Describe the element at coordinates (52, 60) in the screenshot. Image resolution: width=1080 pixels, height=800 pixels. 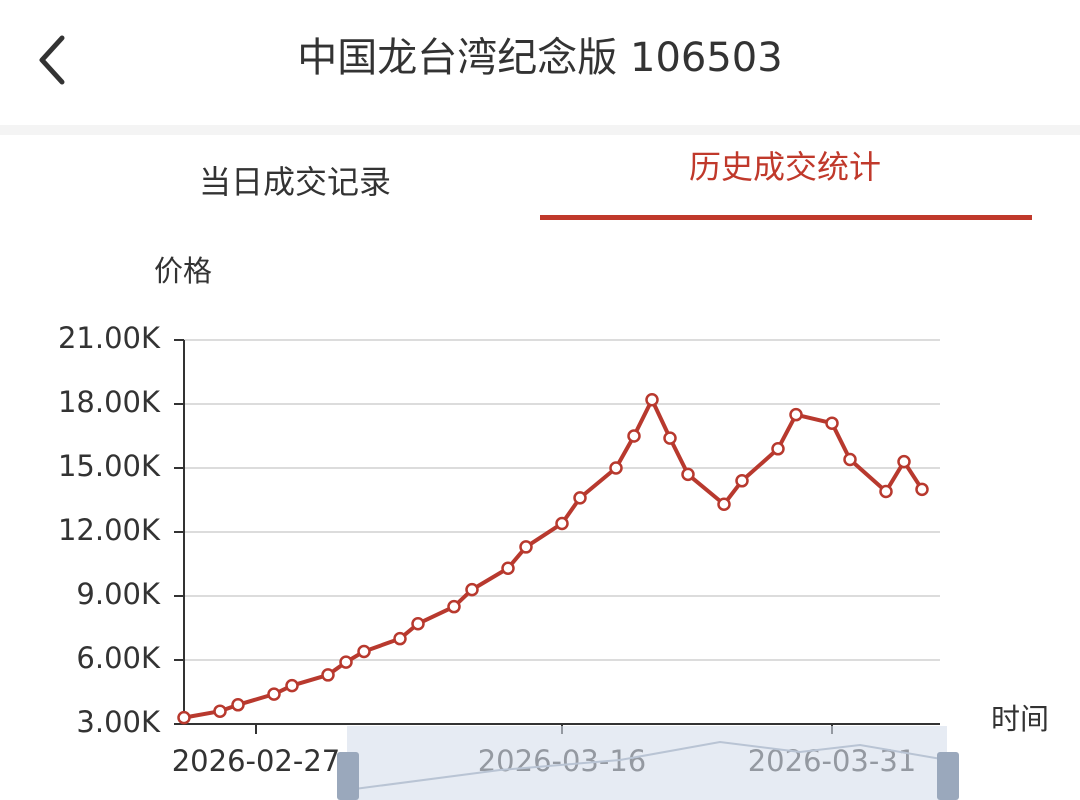
I see `back-button` at that location.